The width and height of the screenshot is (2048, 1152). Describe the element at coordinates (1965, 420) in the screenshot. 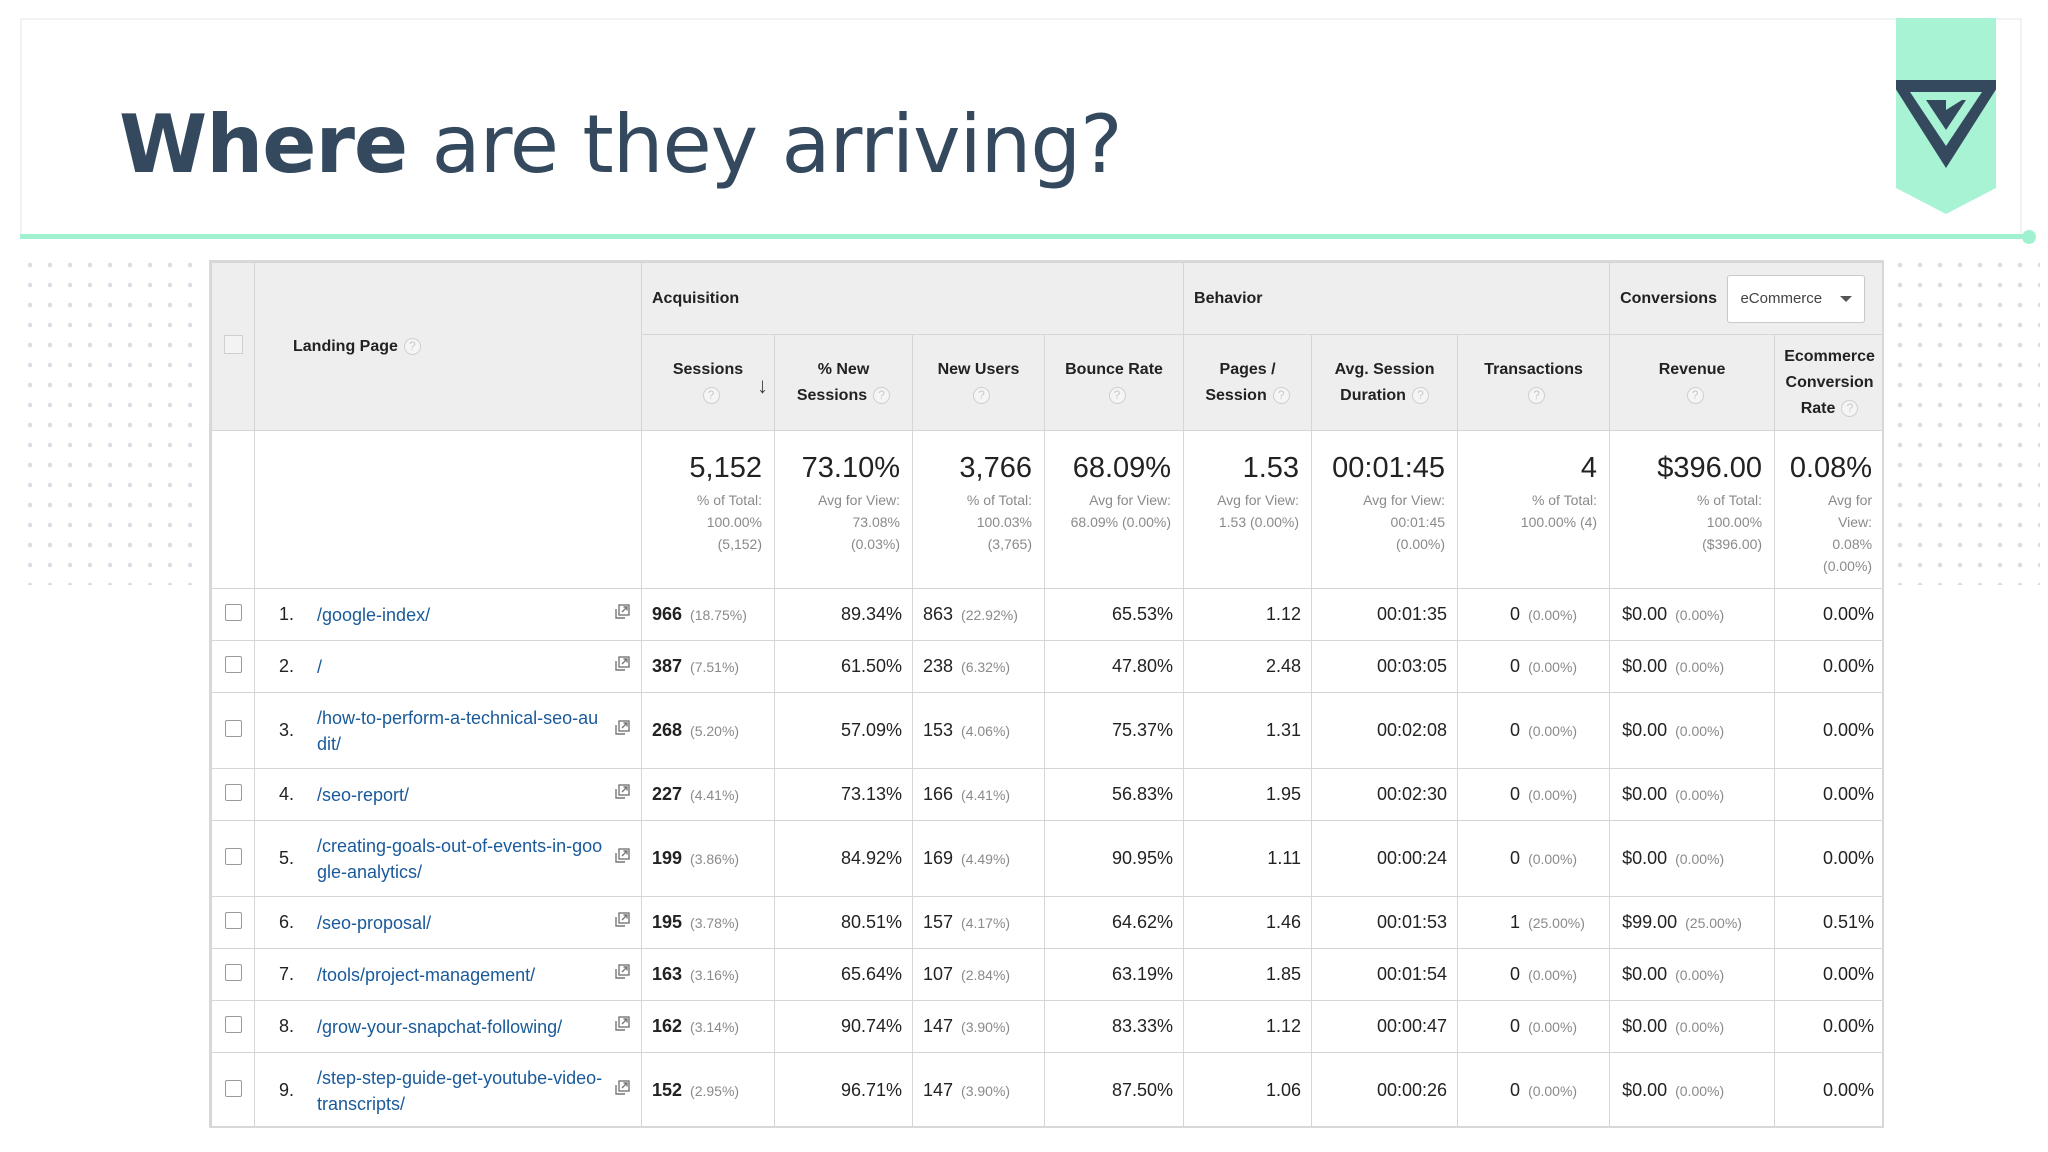

I see `background-dots-right` at that location.